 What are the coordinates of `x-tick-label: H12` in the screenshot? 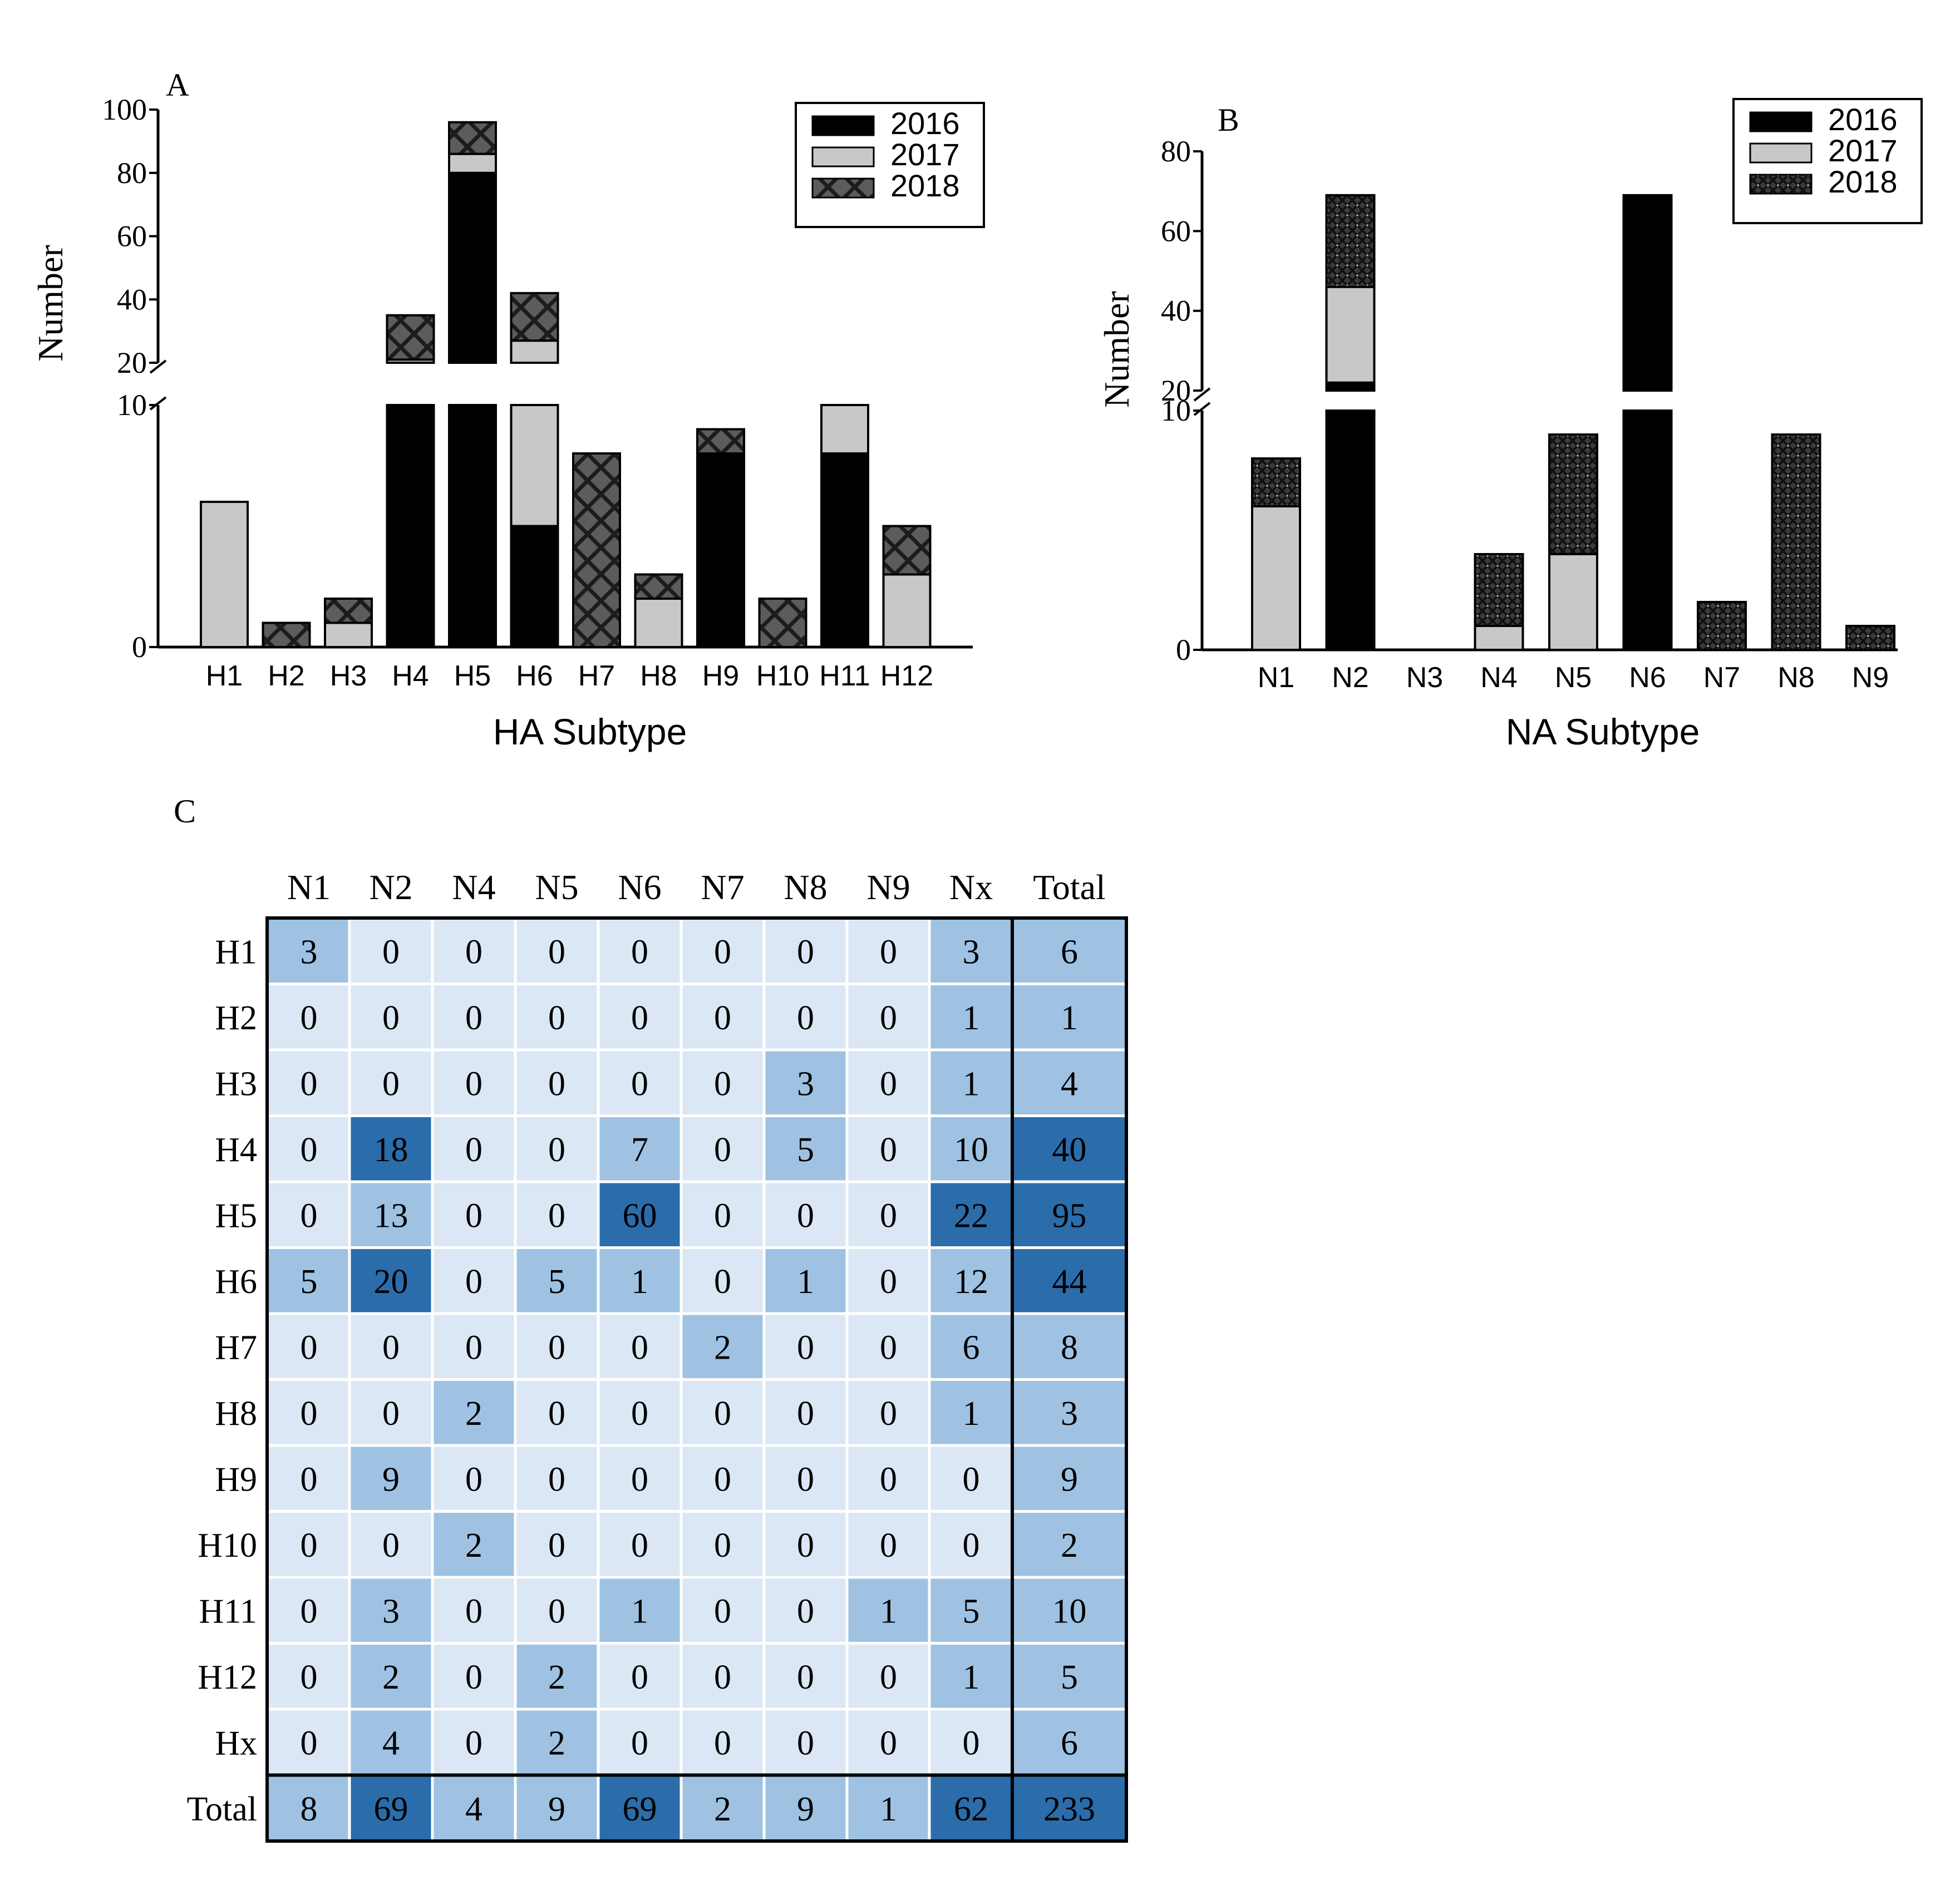 It's located at (906, 676).